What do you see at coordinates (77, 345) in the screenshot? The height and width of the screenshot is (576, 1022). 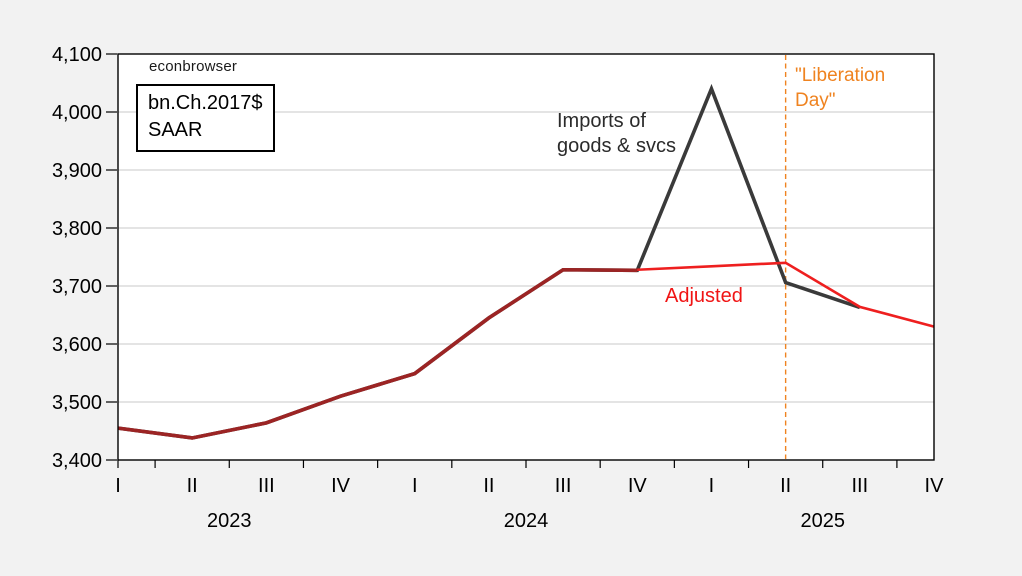 I see `y-tick-label: 3,600` at bounding box center [77, 345].